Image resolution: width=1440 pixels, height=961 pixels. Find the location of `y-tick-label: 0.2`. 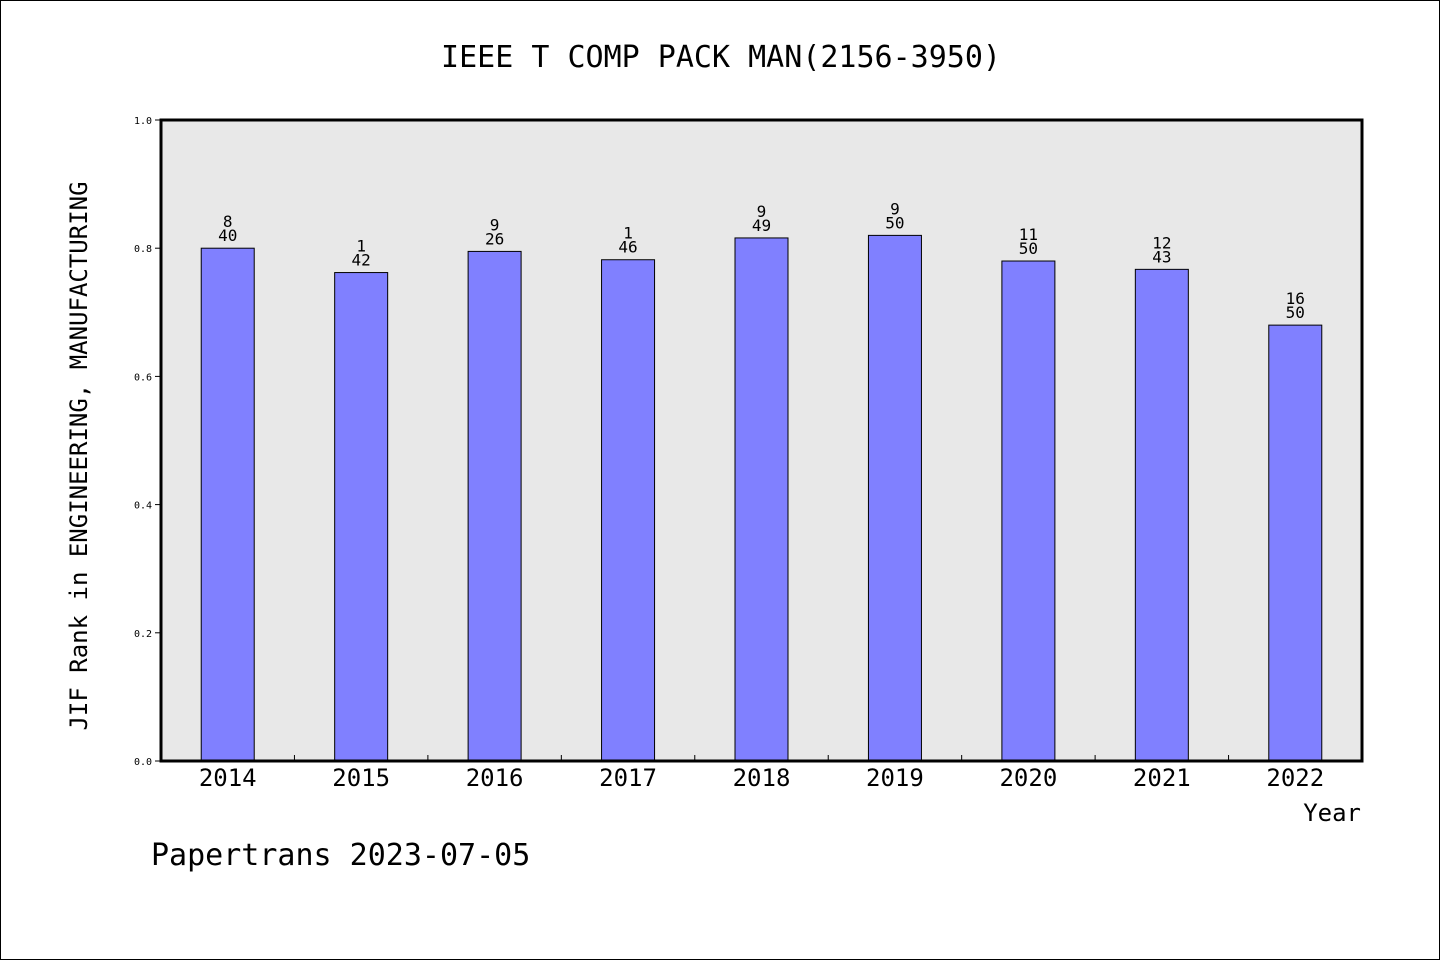

y-tick-label: 0.2 is located at coordinates (143, 634).